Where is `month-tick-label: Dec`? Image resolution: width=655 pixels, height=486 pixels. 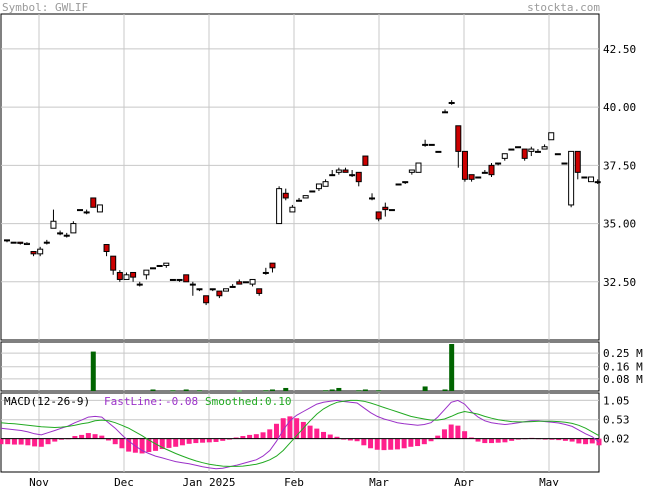 month-tick-label: Dec is located at coordinates (124, 481).